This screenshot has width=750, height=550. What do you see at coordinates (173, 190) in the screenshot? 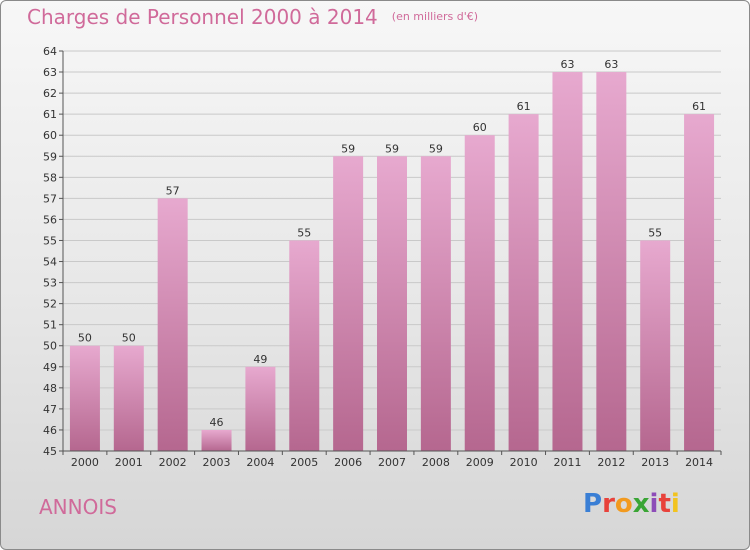
I see `data-label: 57` at bounding box center [173, 190].